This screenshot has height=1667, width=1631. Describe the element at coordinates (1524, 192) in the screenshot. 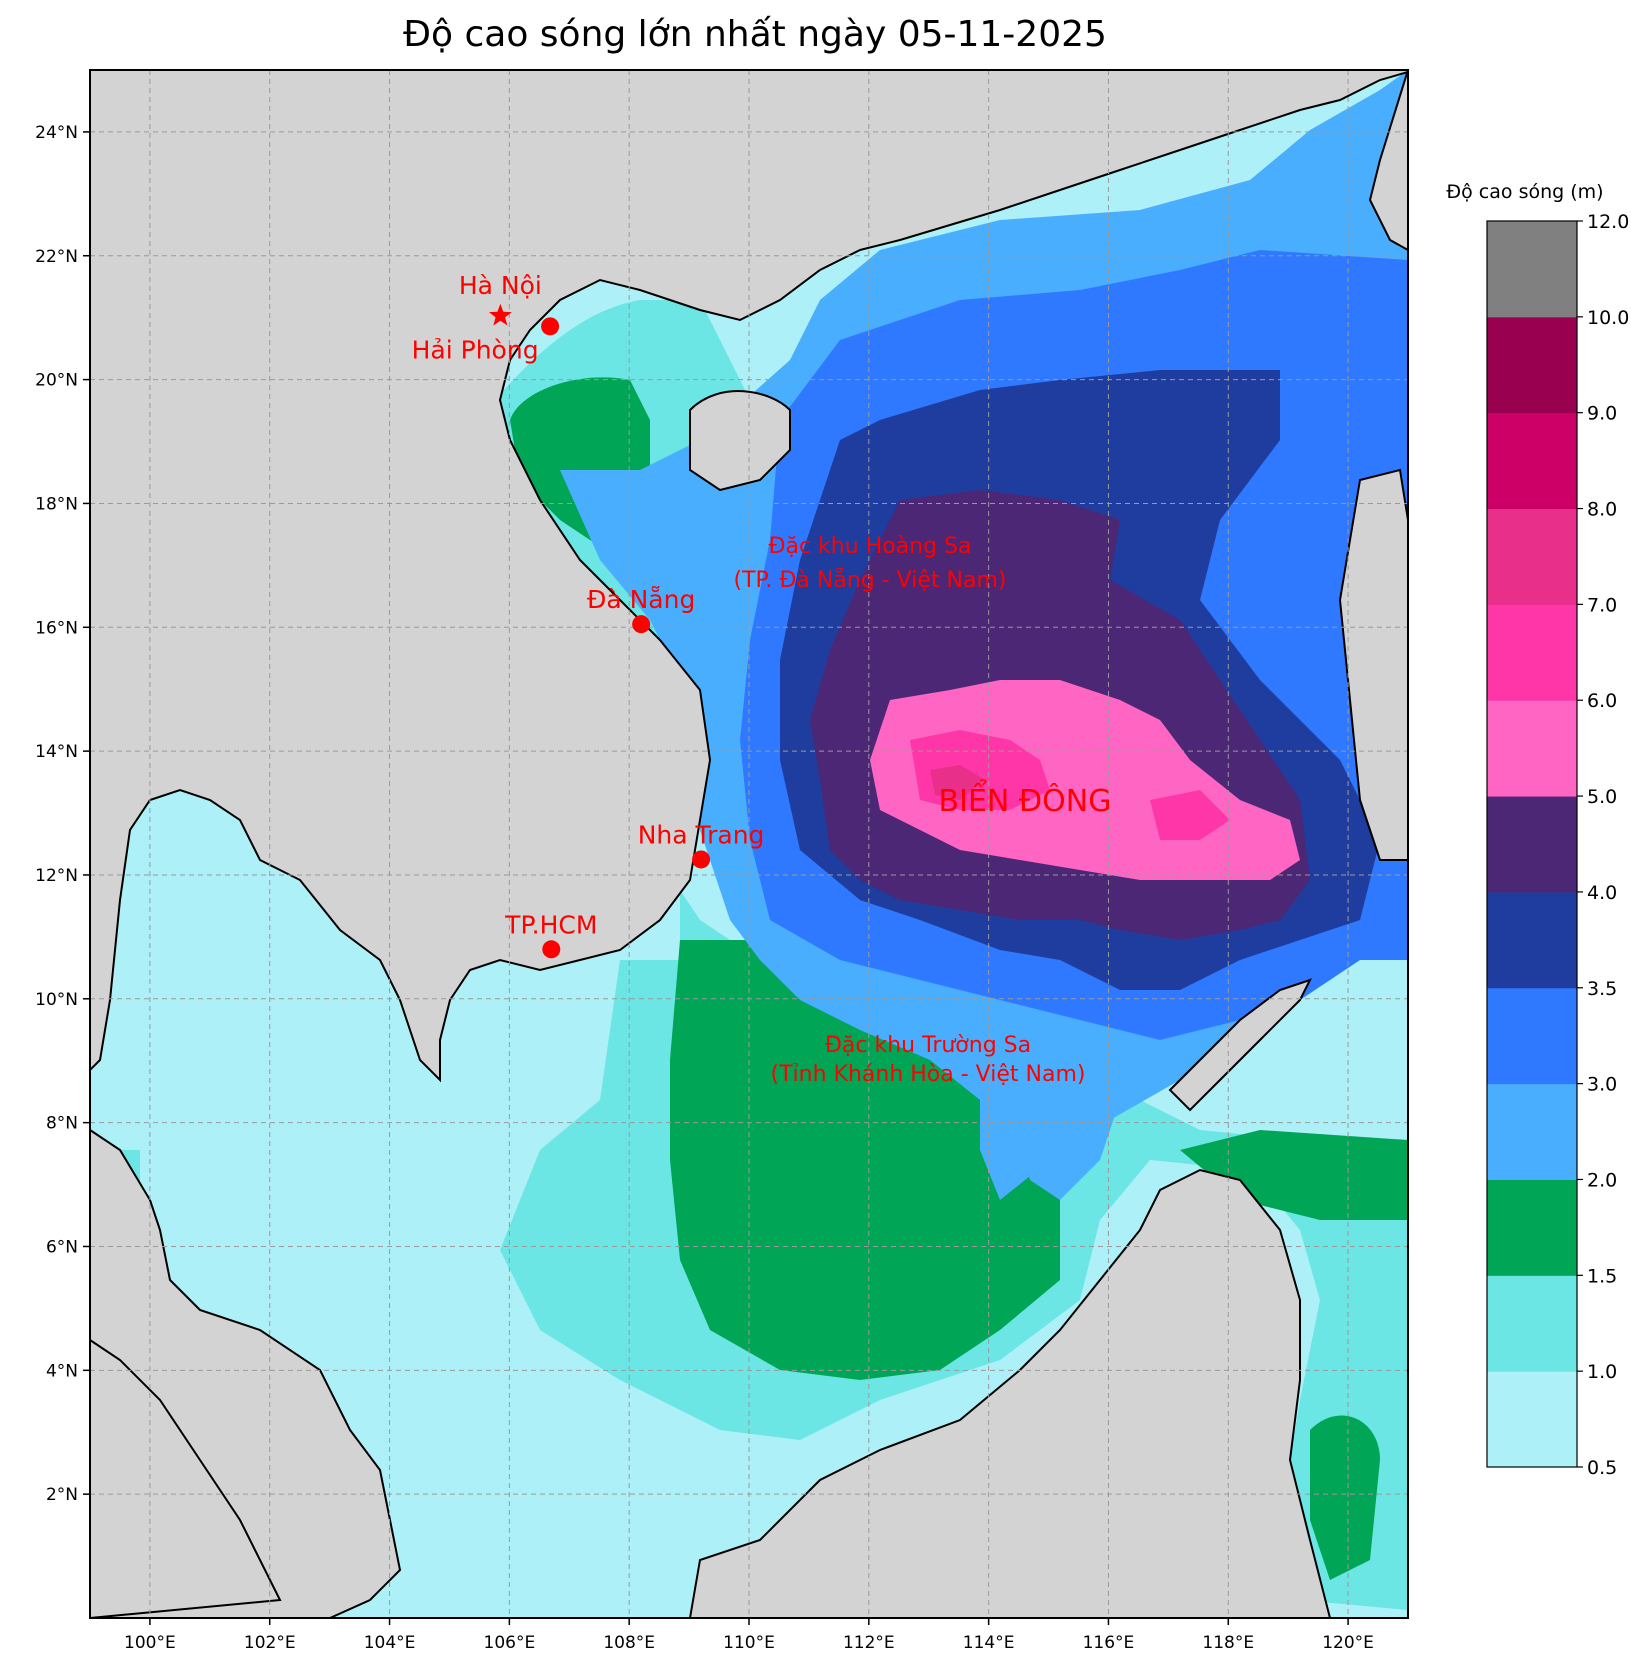

I see `colorbar-title: Độ cao sóng (m)` at that location.